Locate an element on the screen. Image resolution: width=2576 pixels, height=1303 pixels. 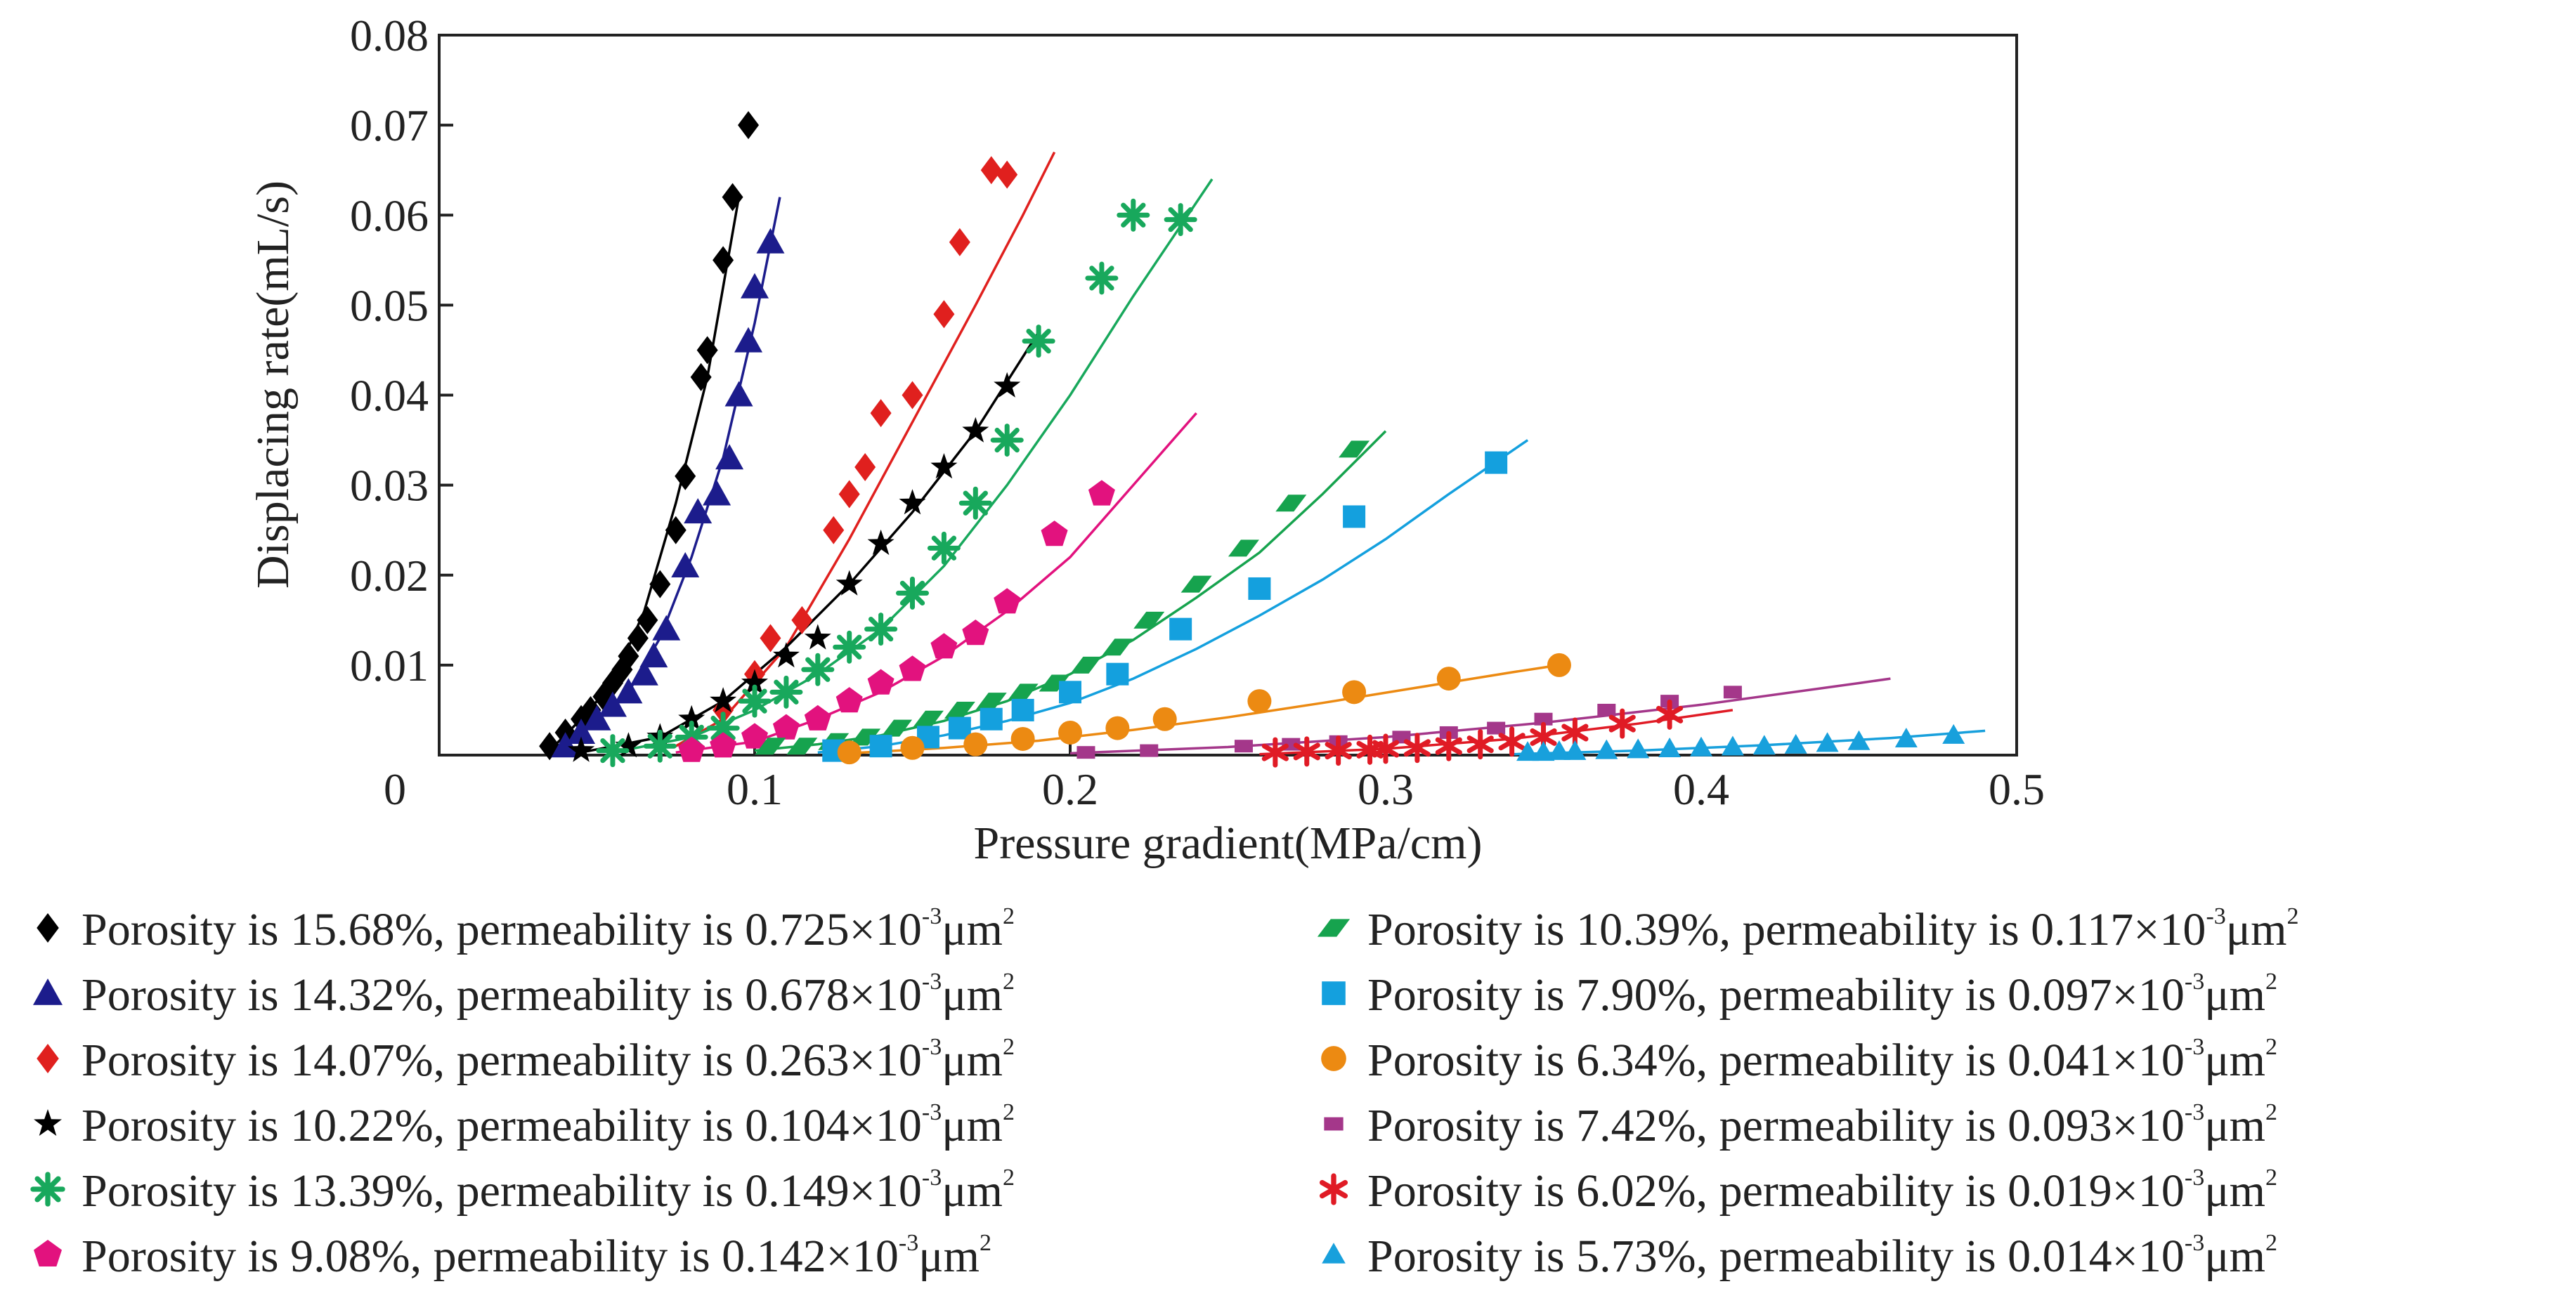
series-9-points is located at coordinates (1204, 709).